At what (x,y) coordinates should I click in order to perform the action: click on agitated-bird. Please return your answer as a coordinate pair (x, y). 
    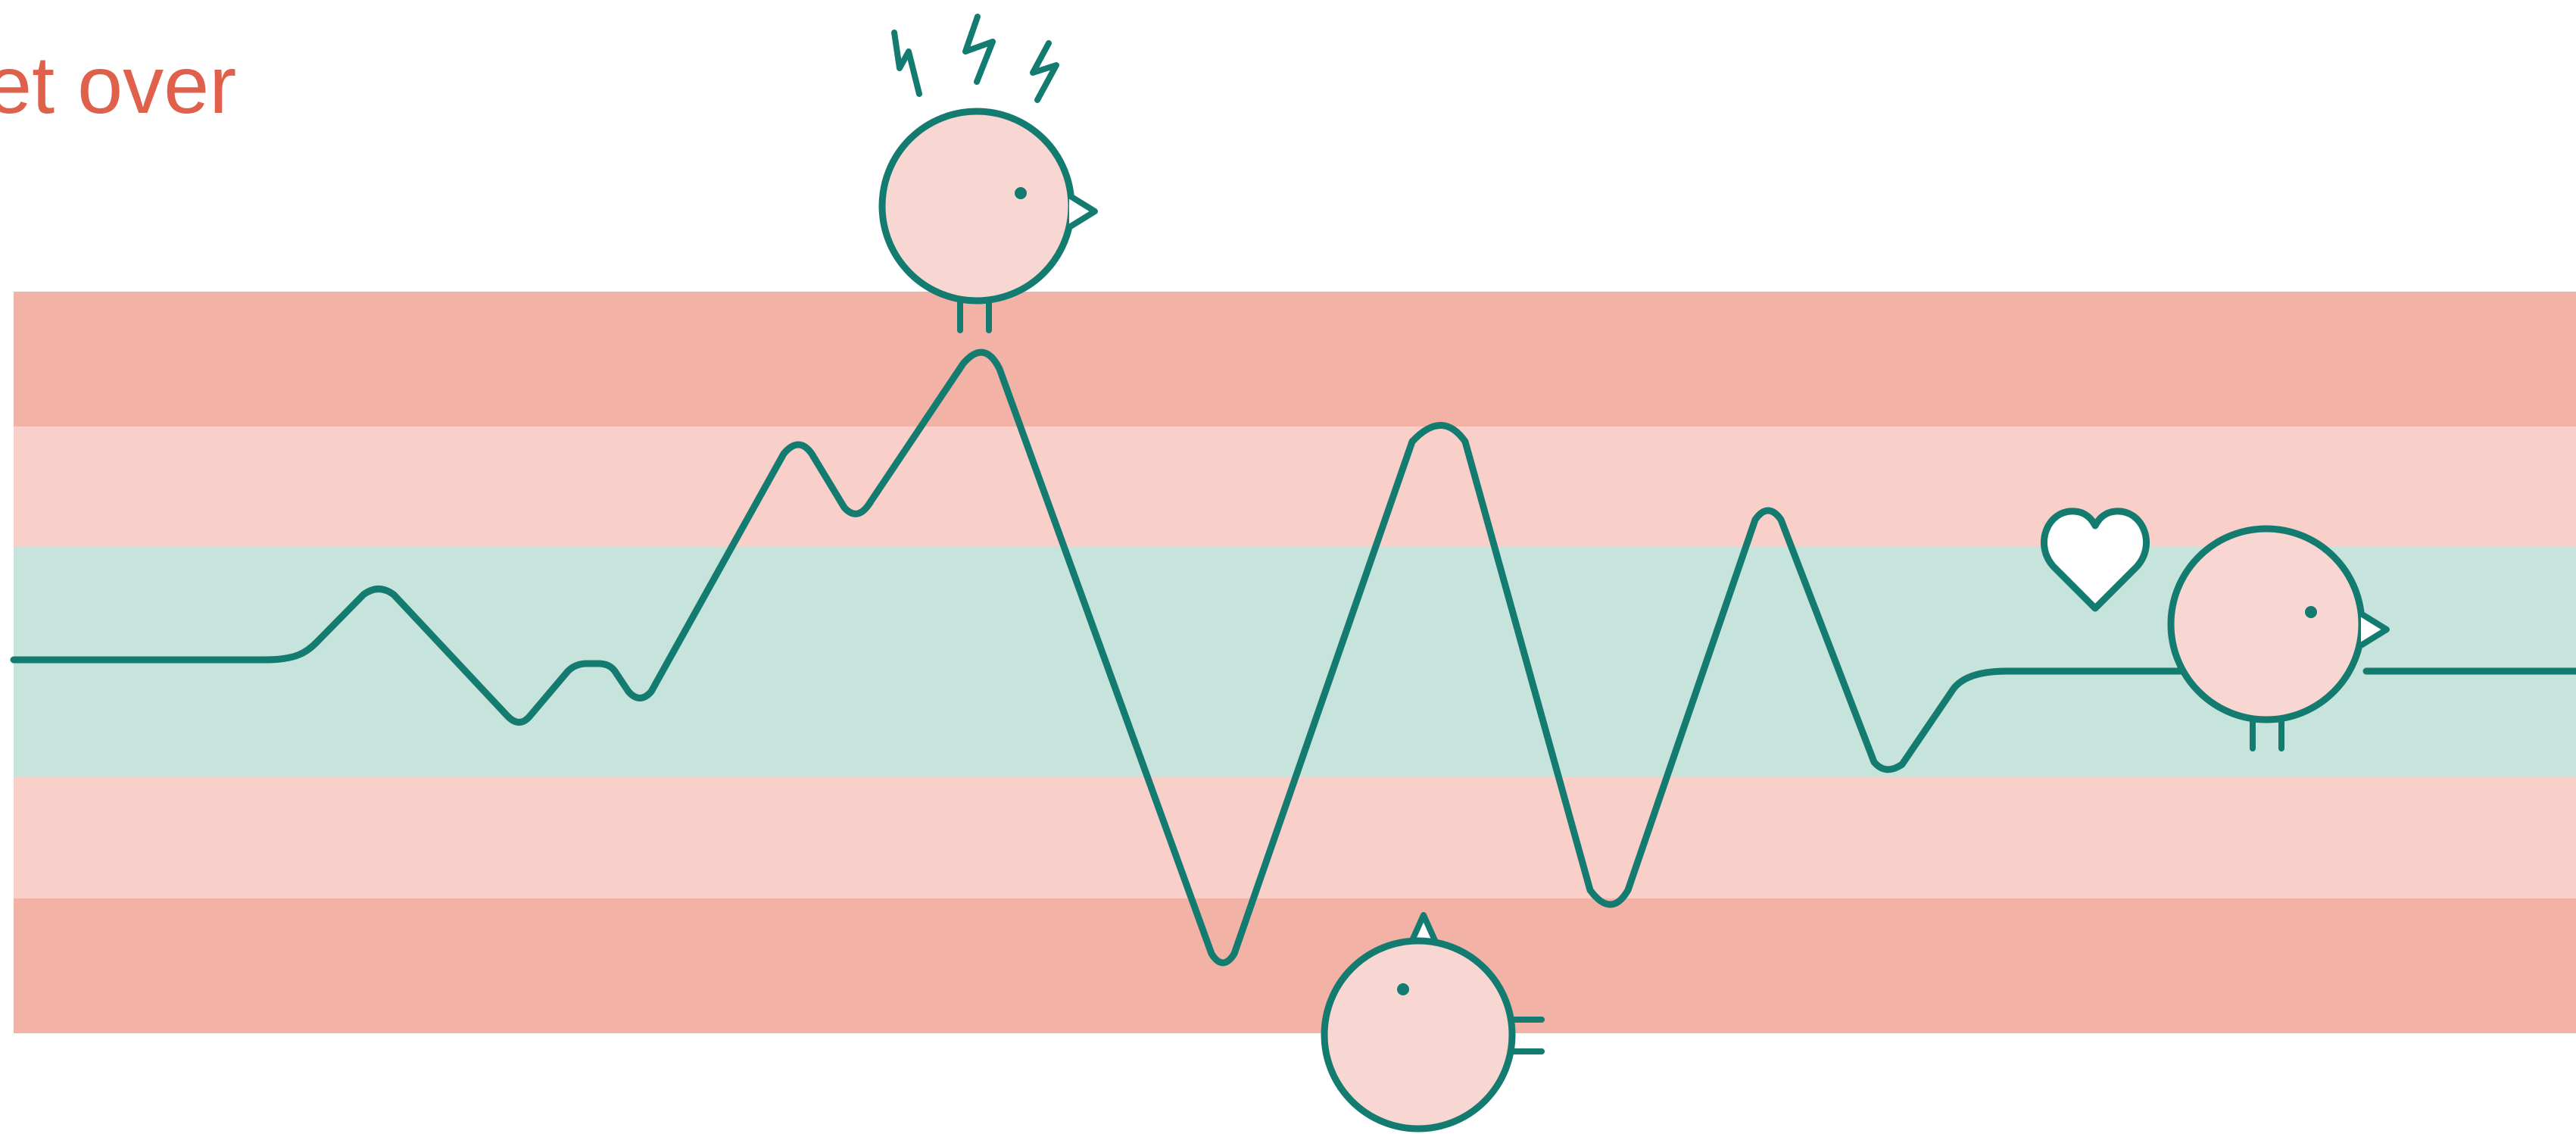
    Looking at the image, I should click on (988, 173).